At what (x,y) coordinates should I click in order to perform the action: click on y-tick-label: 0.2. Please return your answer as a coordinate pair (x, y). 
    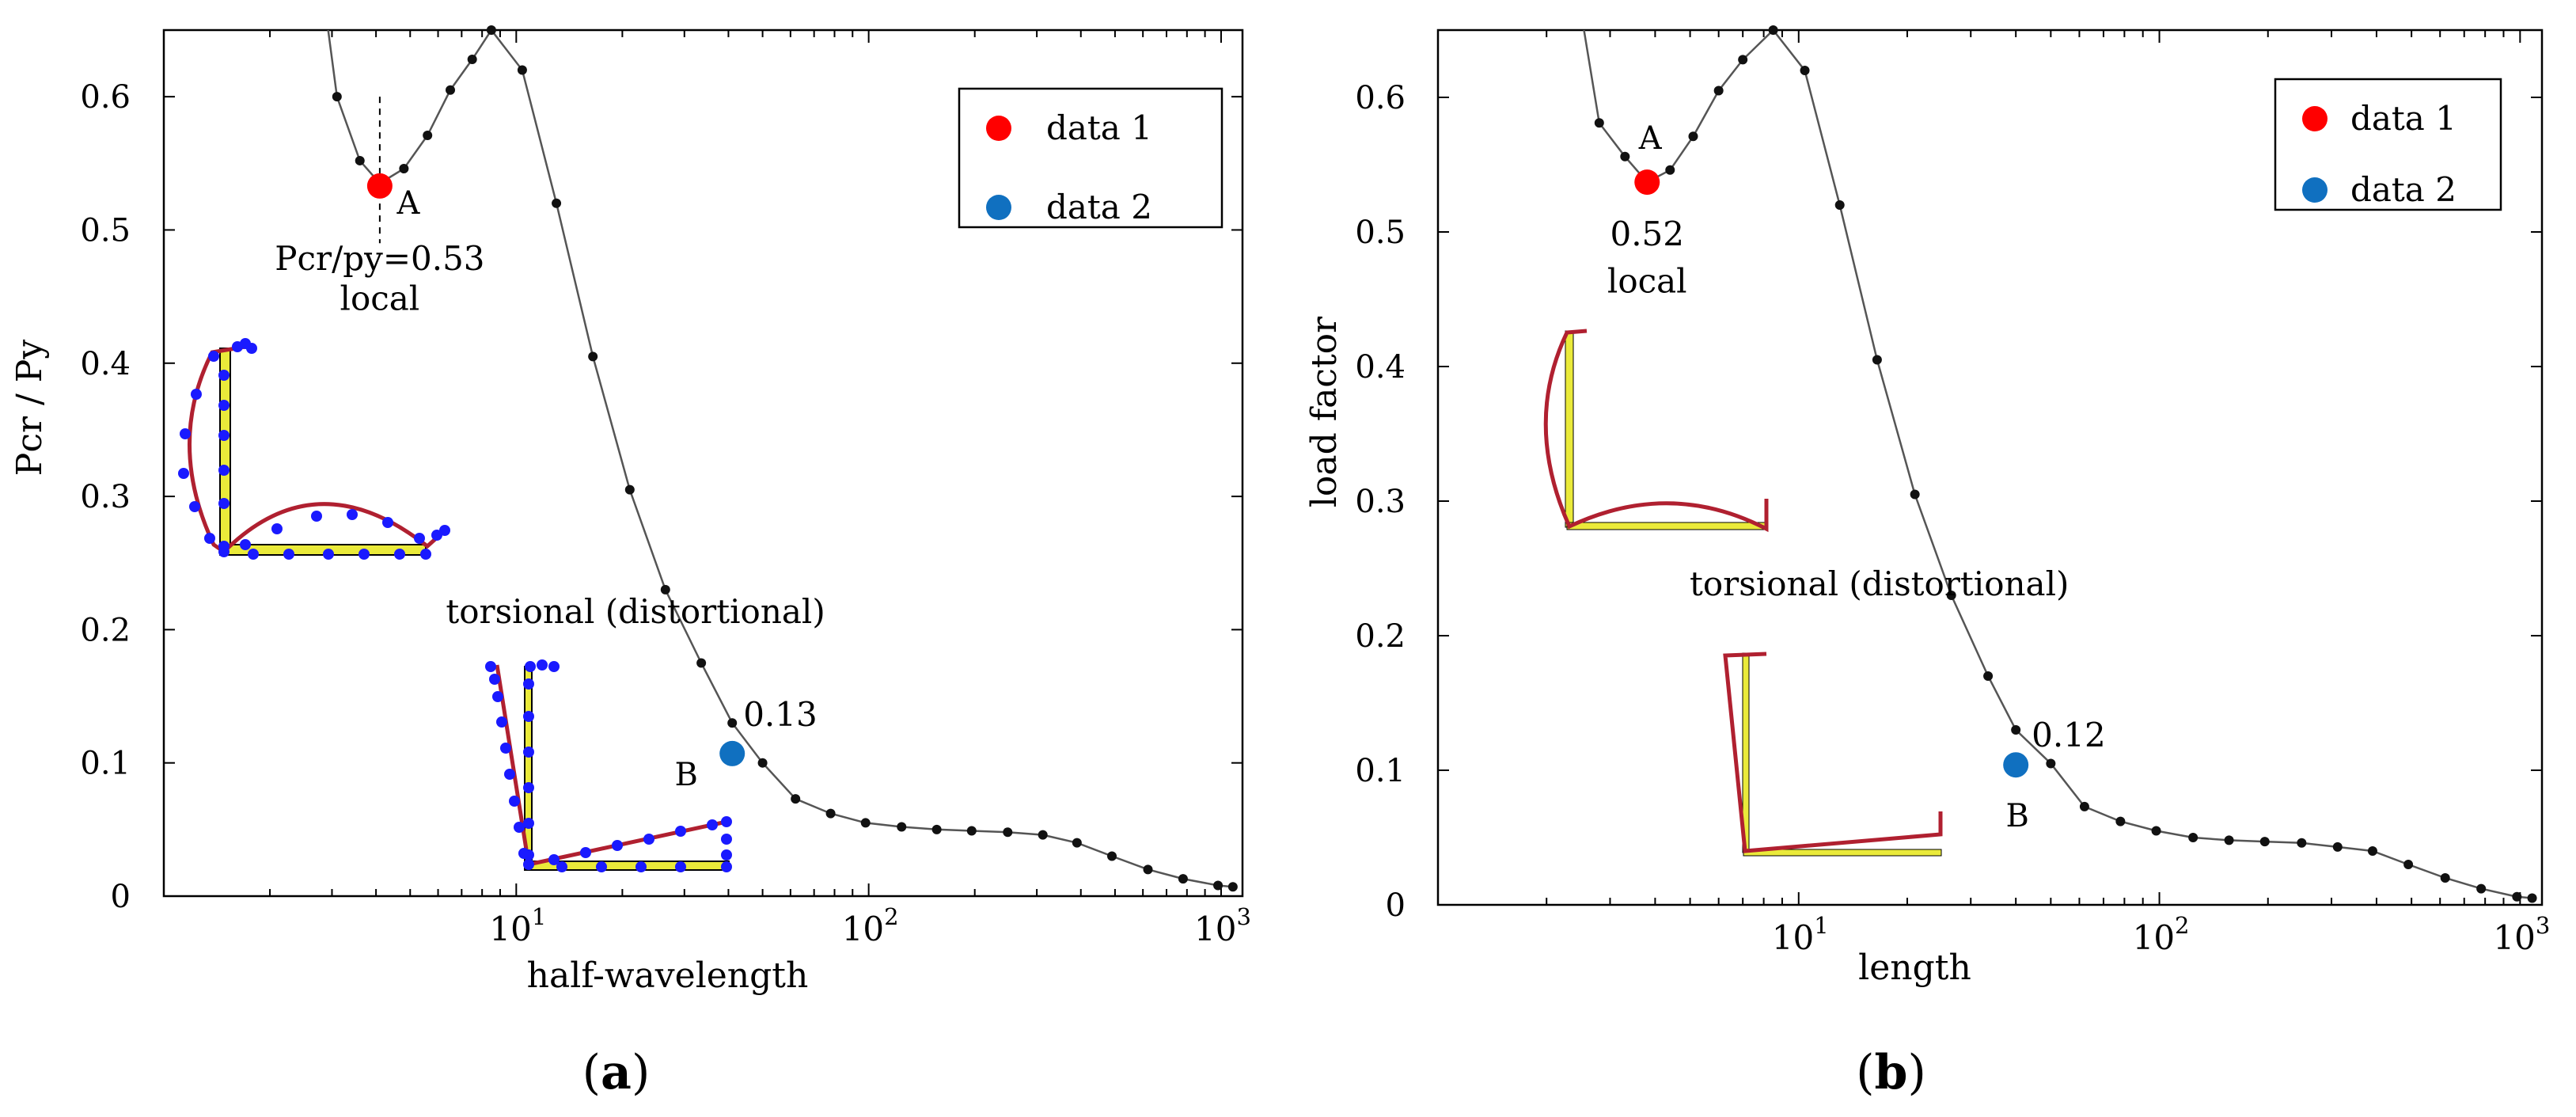
    Looking at the image, I should click on (105, 630).